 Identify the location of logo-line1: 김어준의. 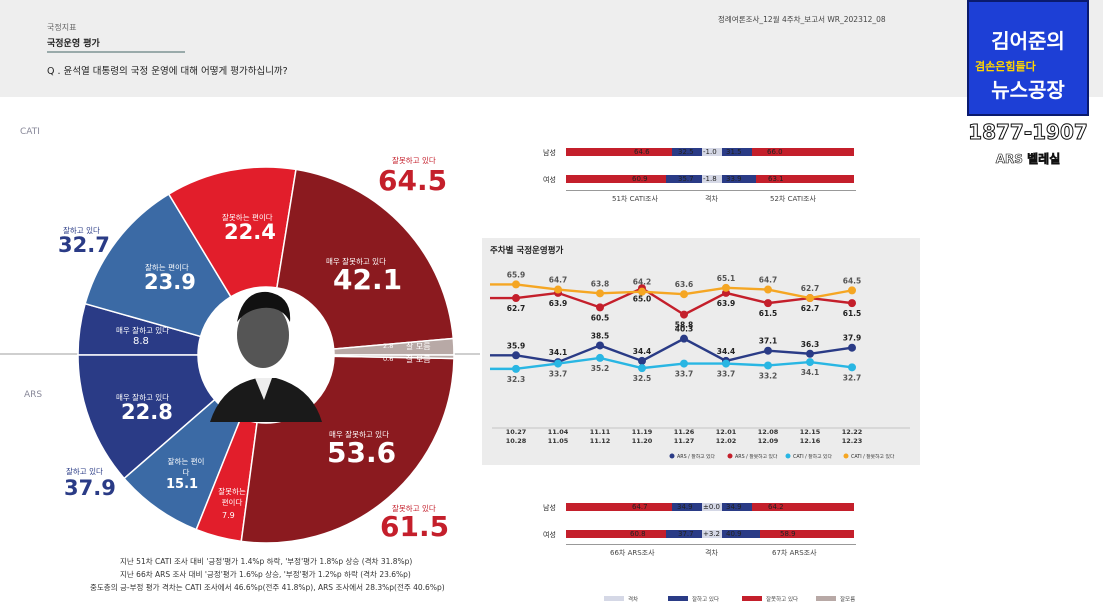
(1028, 41).